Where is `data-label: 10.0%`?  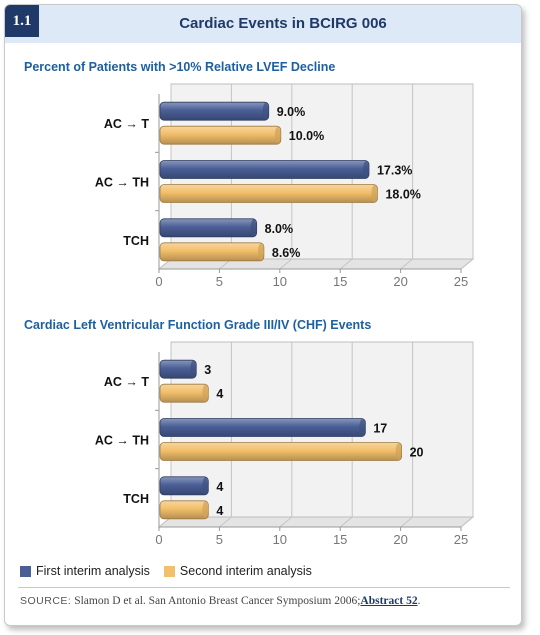
data-label: 10.0% is located at coordinates (306, 136).